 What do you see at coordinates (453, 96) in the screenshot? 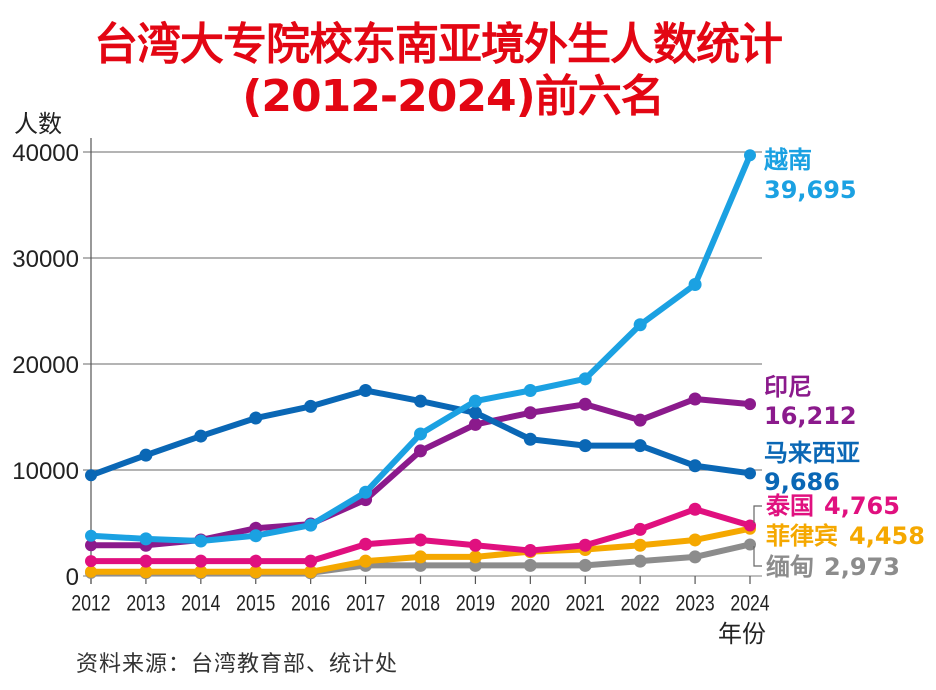
I see `chart-title-line2: (2012-2024)前六名` at bounding box center [453, 96].